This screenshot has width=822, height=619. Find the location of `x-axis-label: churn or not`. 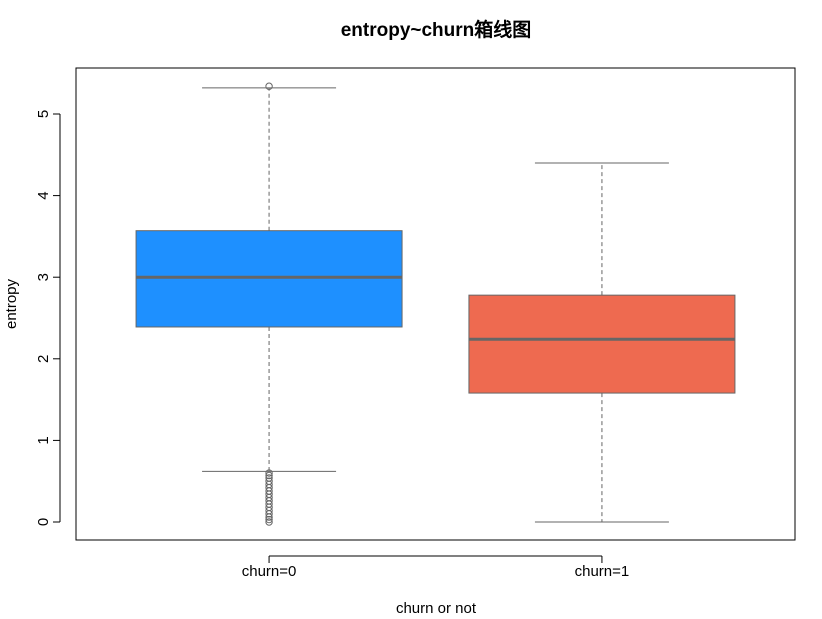

x-axis-label: churn or not is located at coordinates (436, 608).